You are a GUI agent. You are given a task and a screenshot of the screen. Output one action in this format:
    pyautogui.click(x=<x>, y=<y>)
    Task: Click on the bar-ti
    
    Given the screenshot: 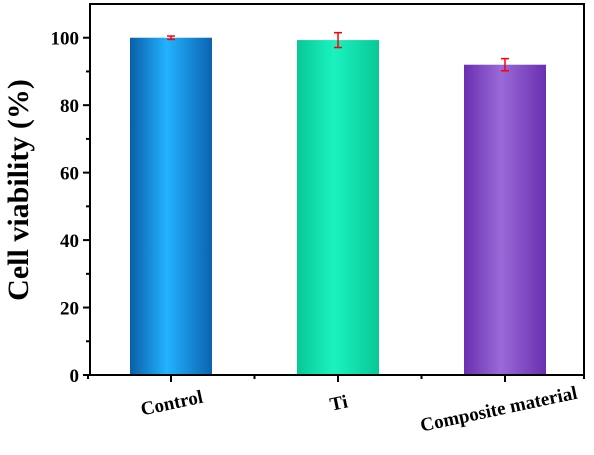 What is the action you would take?
    pyautogui.click(x=338, y=207)
    